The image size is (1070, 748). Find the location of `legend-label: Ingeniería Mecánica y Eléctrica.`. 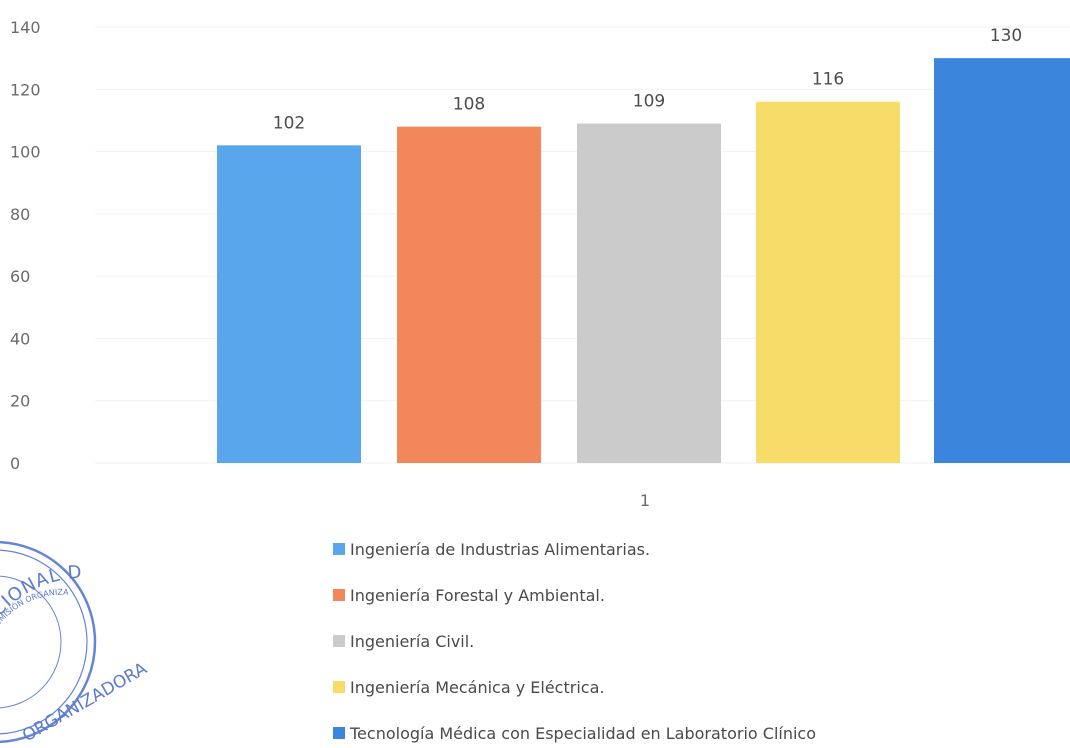

legend-label: Ingeniería Mecánica y Eléctrica. is located at coordinates (477, 687).